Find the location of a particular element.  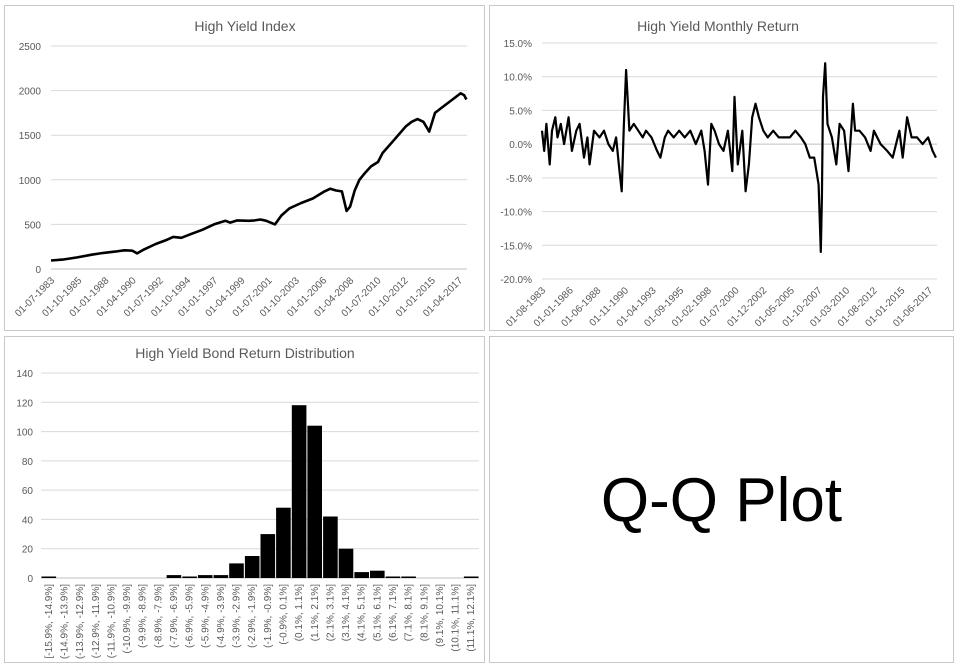

y-tick-label: 2500 is located at coordinates (30, 47).